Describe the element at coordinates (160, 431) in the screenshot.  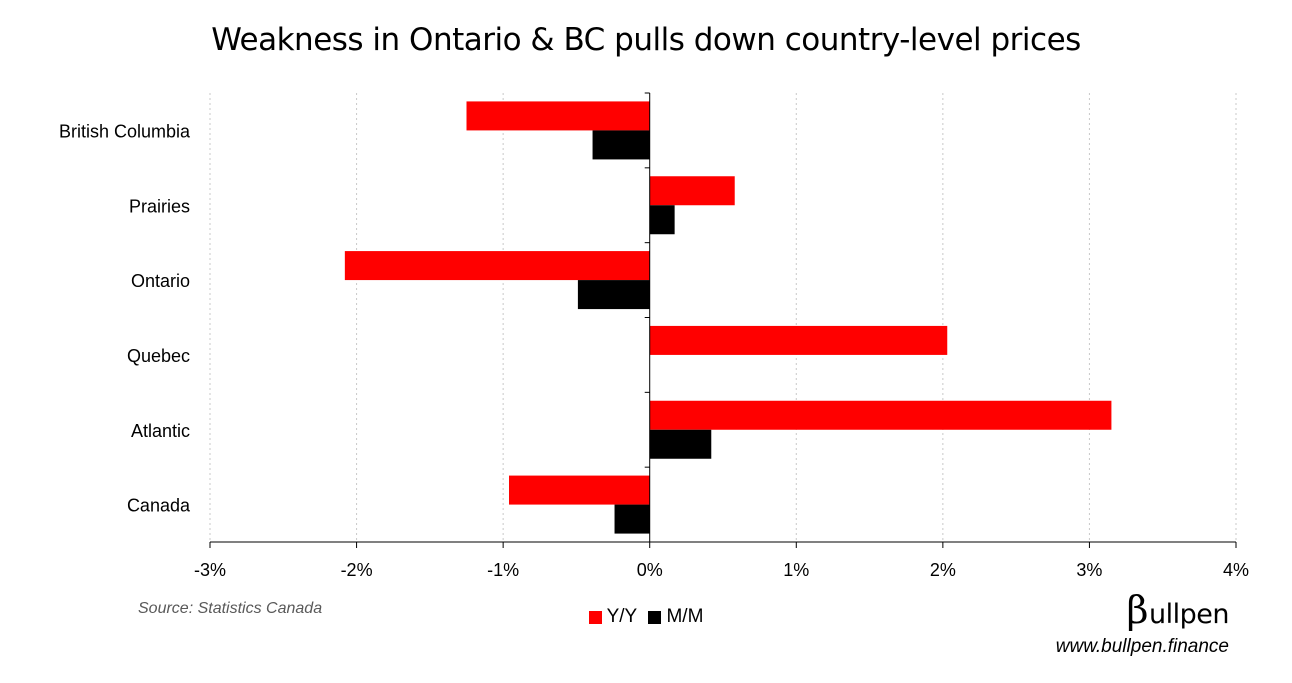
I see `category-label: Atlantic` at that location.